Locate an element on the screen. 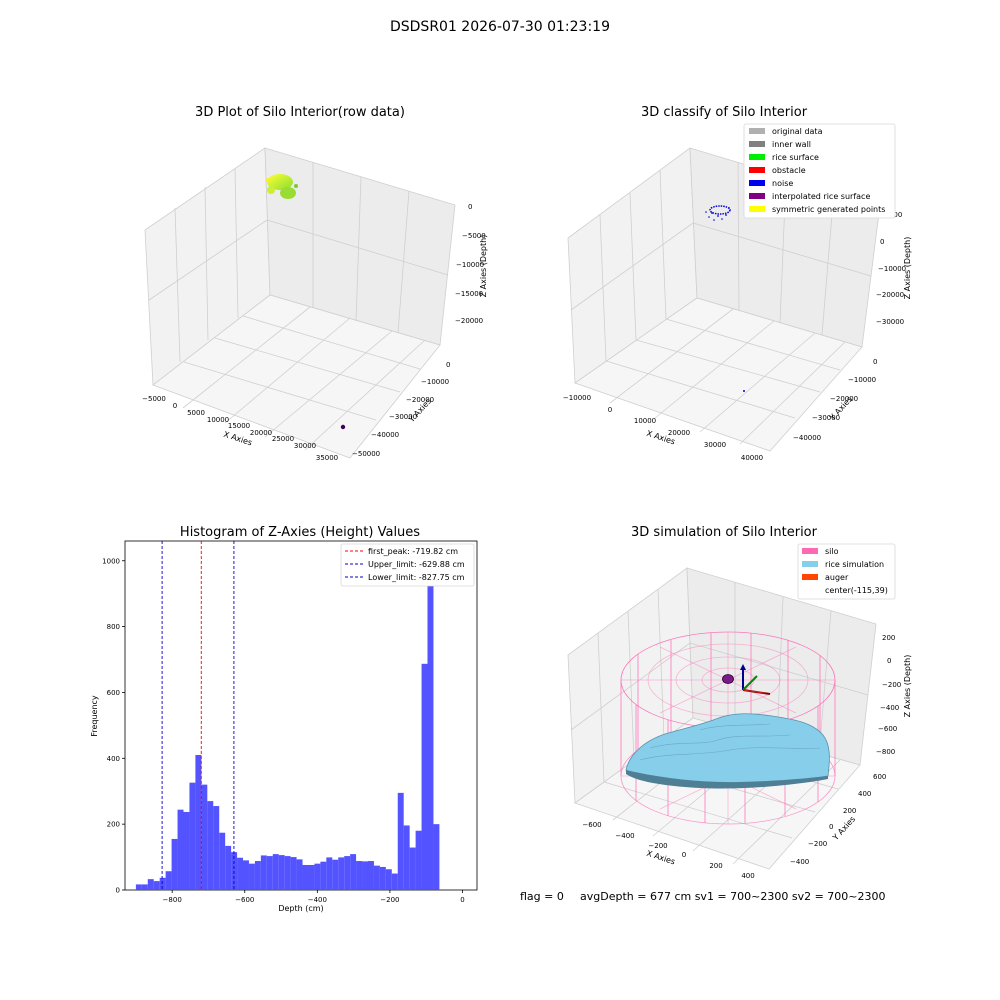 The height and width of the screenshot is (1000, 1000). svg-text: inner wall is located at coordinates (791, 144).